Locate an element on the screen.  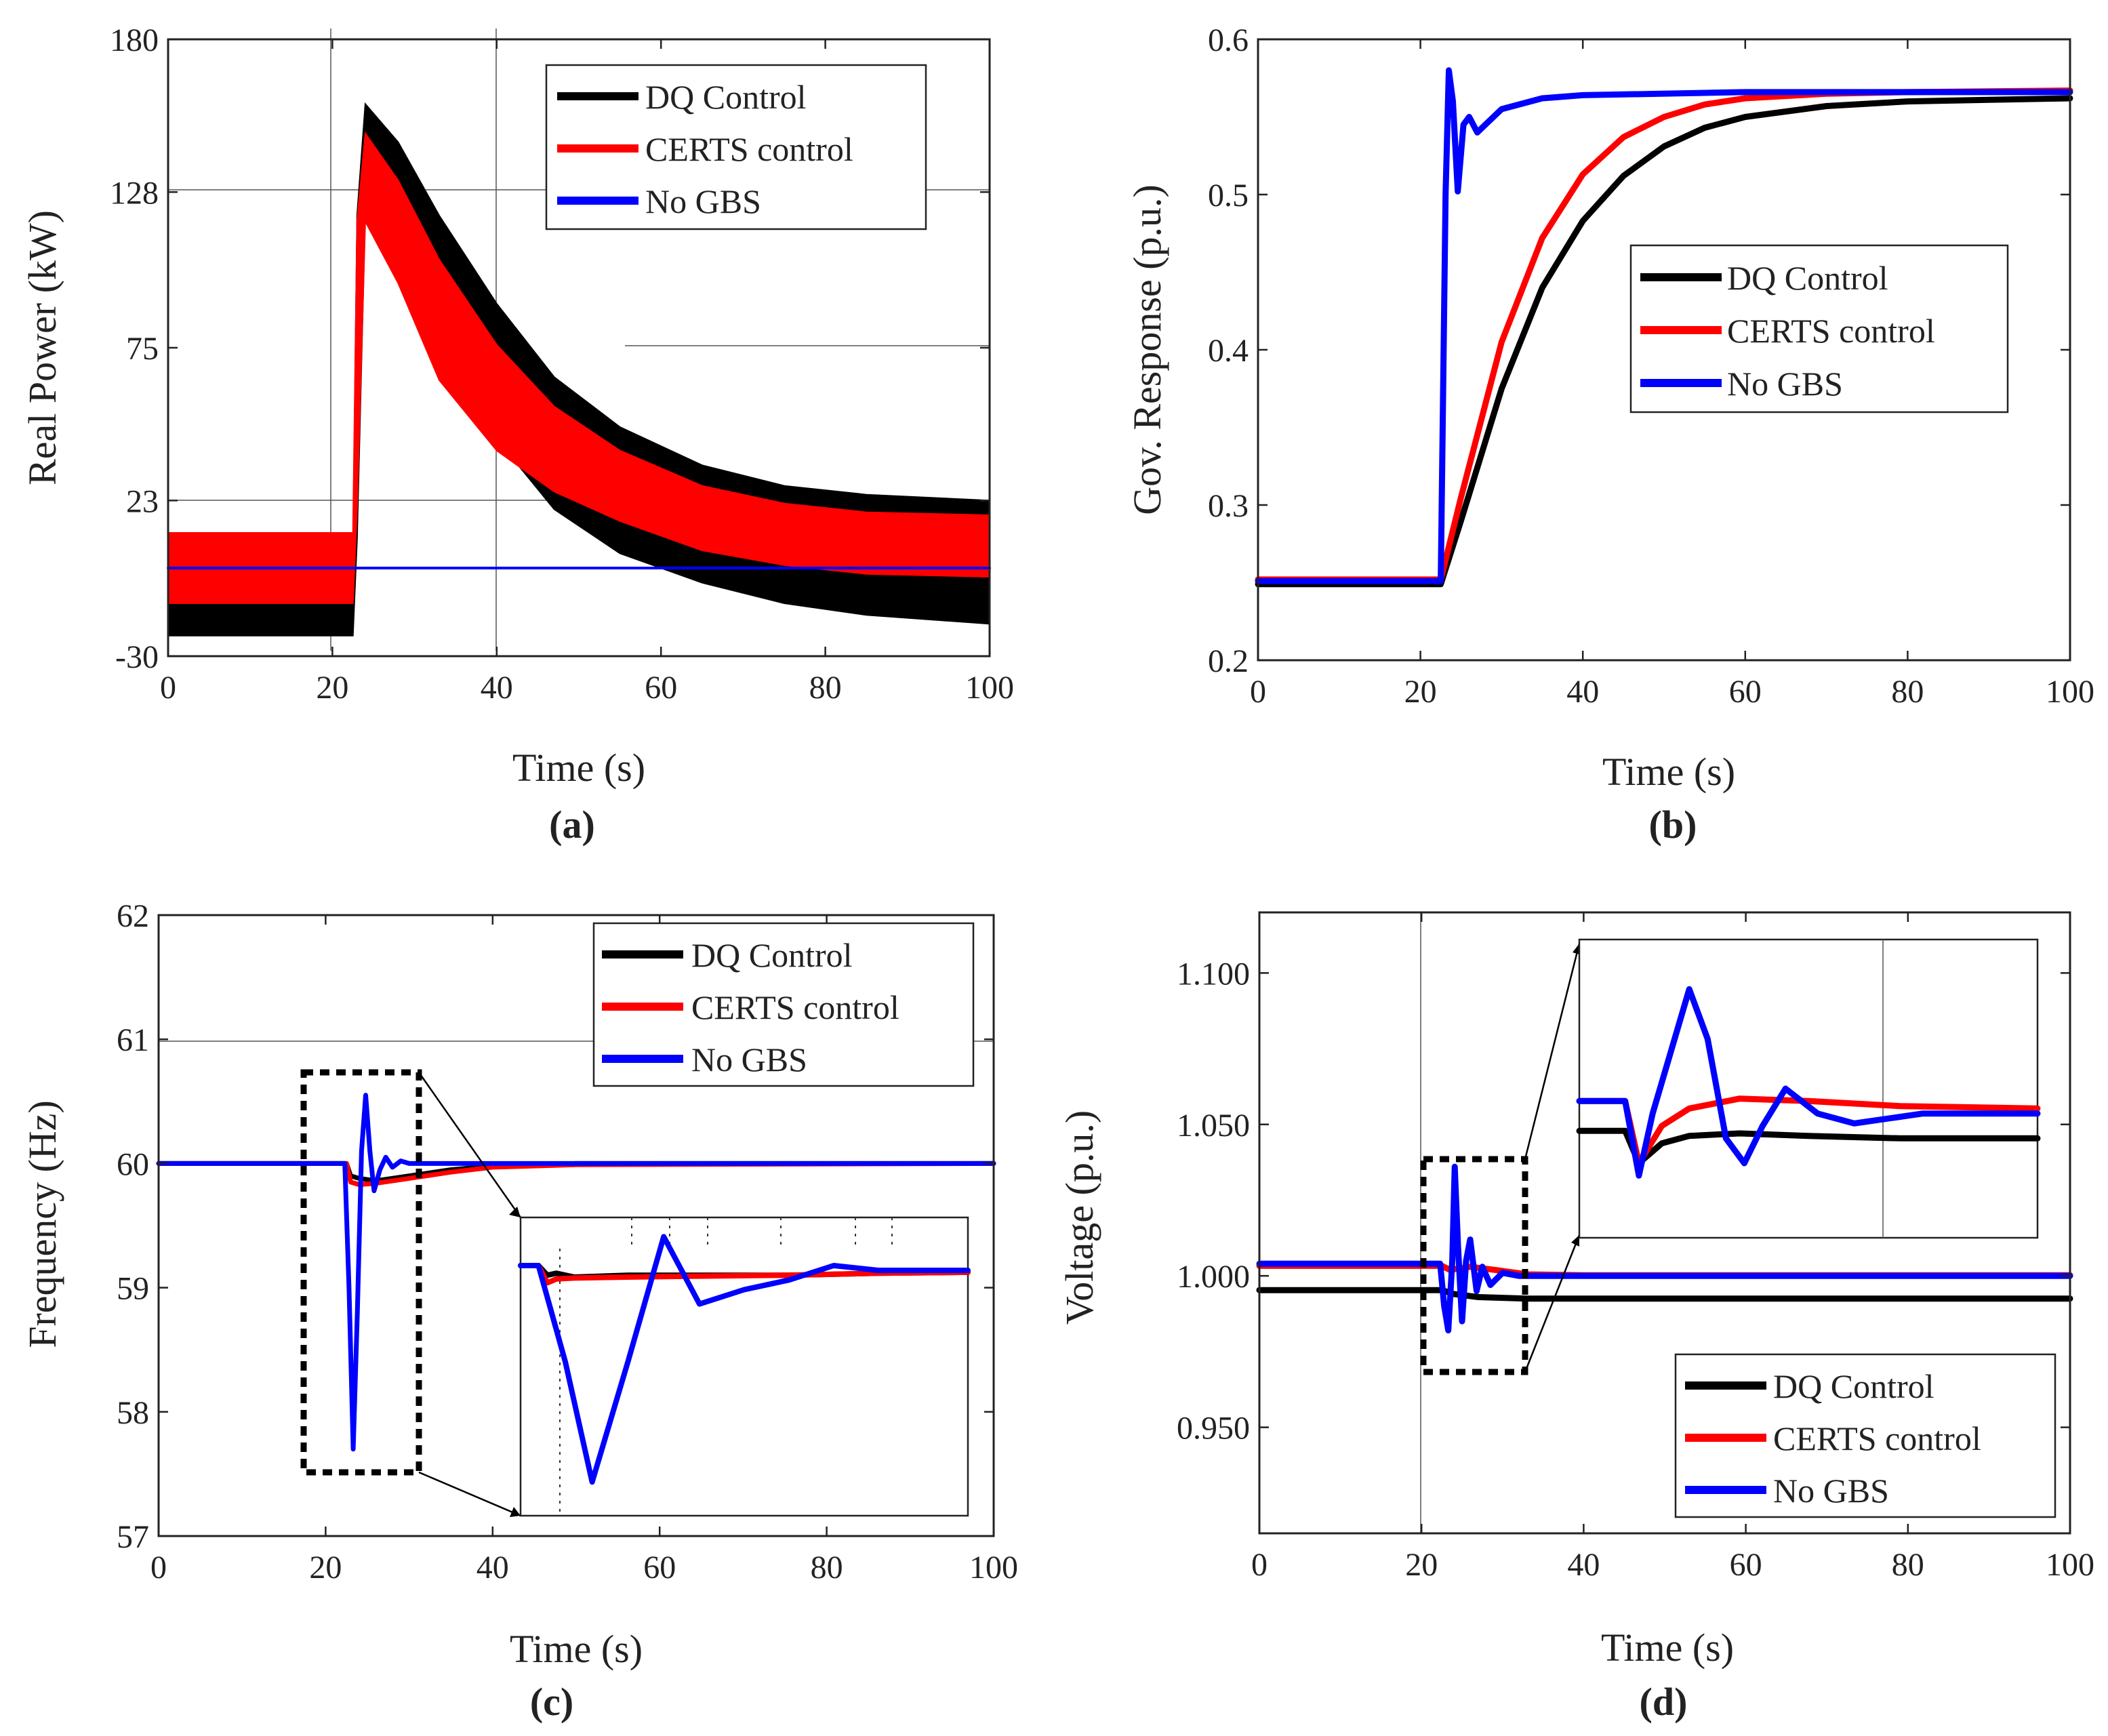
y-tick-label: 57 is located at coordinates (133, 1537).